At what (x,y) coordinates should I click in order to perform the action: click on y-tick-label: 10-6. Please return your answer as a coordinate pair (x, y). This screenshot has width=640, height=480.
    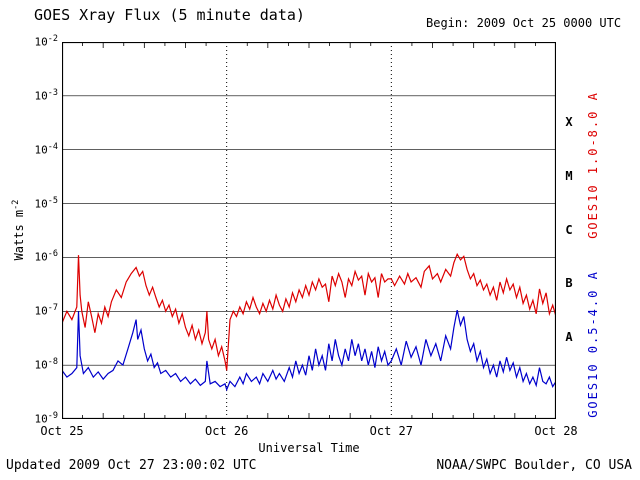
    Looking at the image, I should click on (46, 257).